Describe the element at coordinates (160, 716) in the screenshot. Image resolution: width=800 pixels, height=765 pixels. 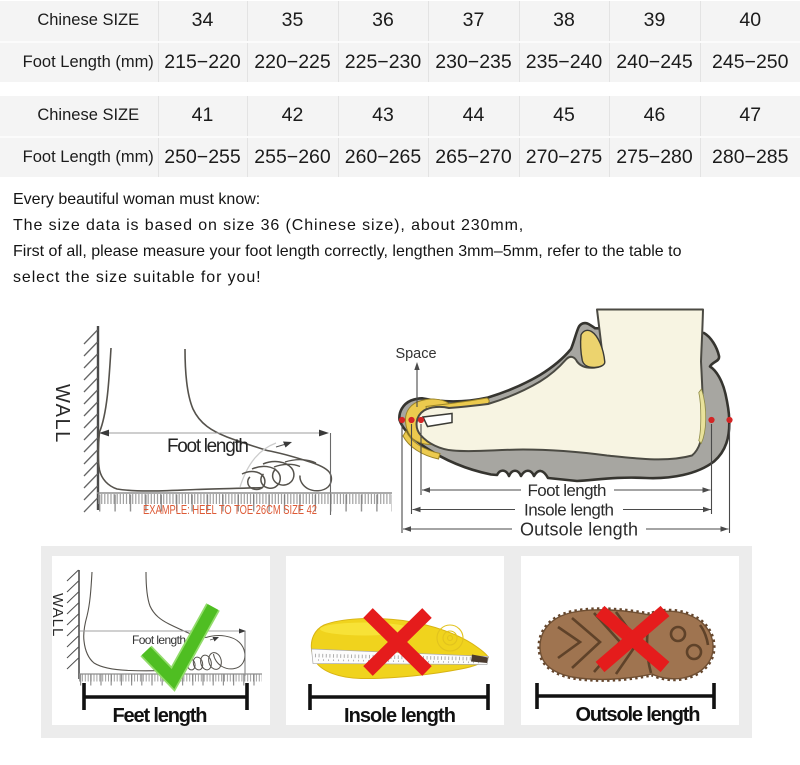
I see `svg-text: Feet length` at that location.